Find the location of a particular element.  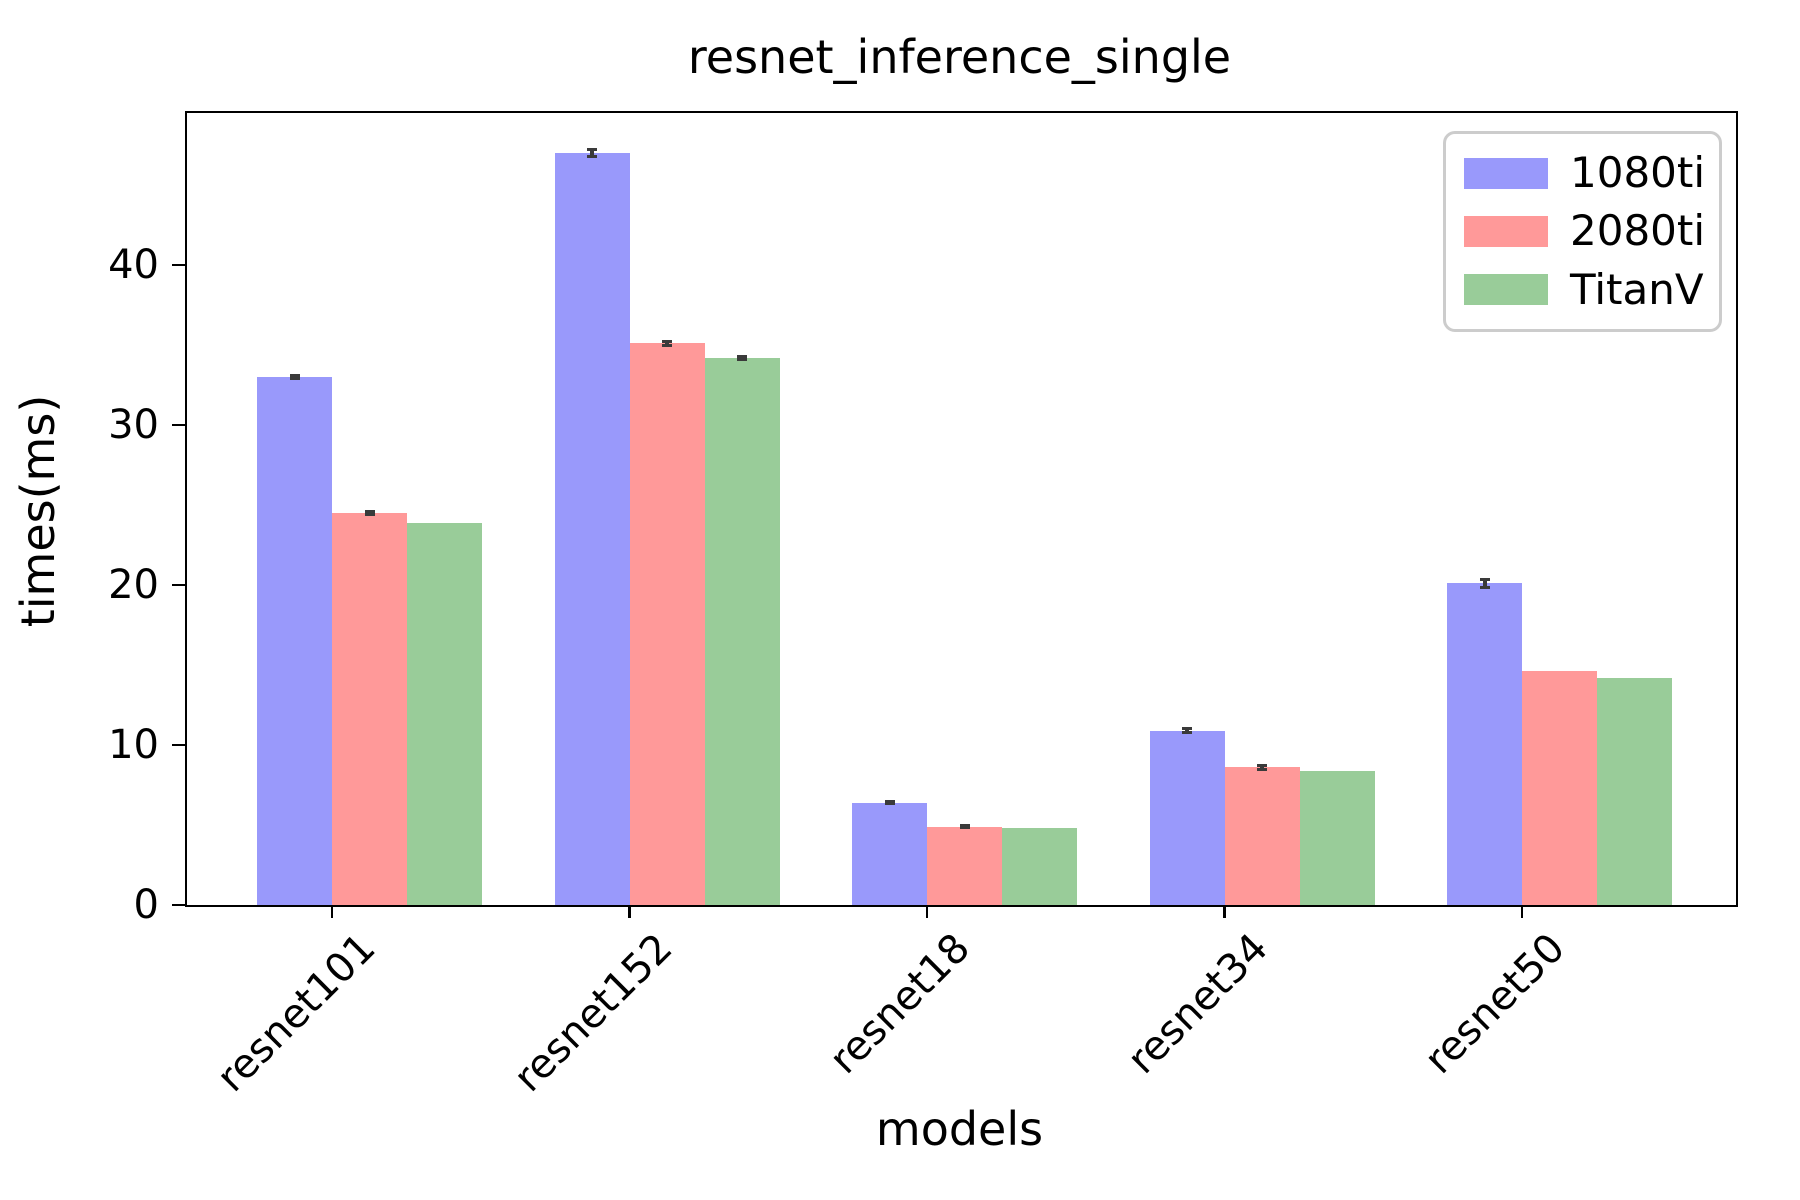

legend-row-2080ti: 2080ti is located at coordinates (1584, 231).